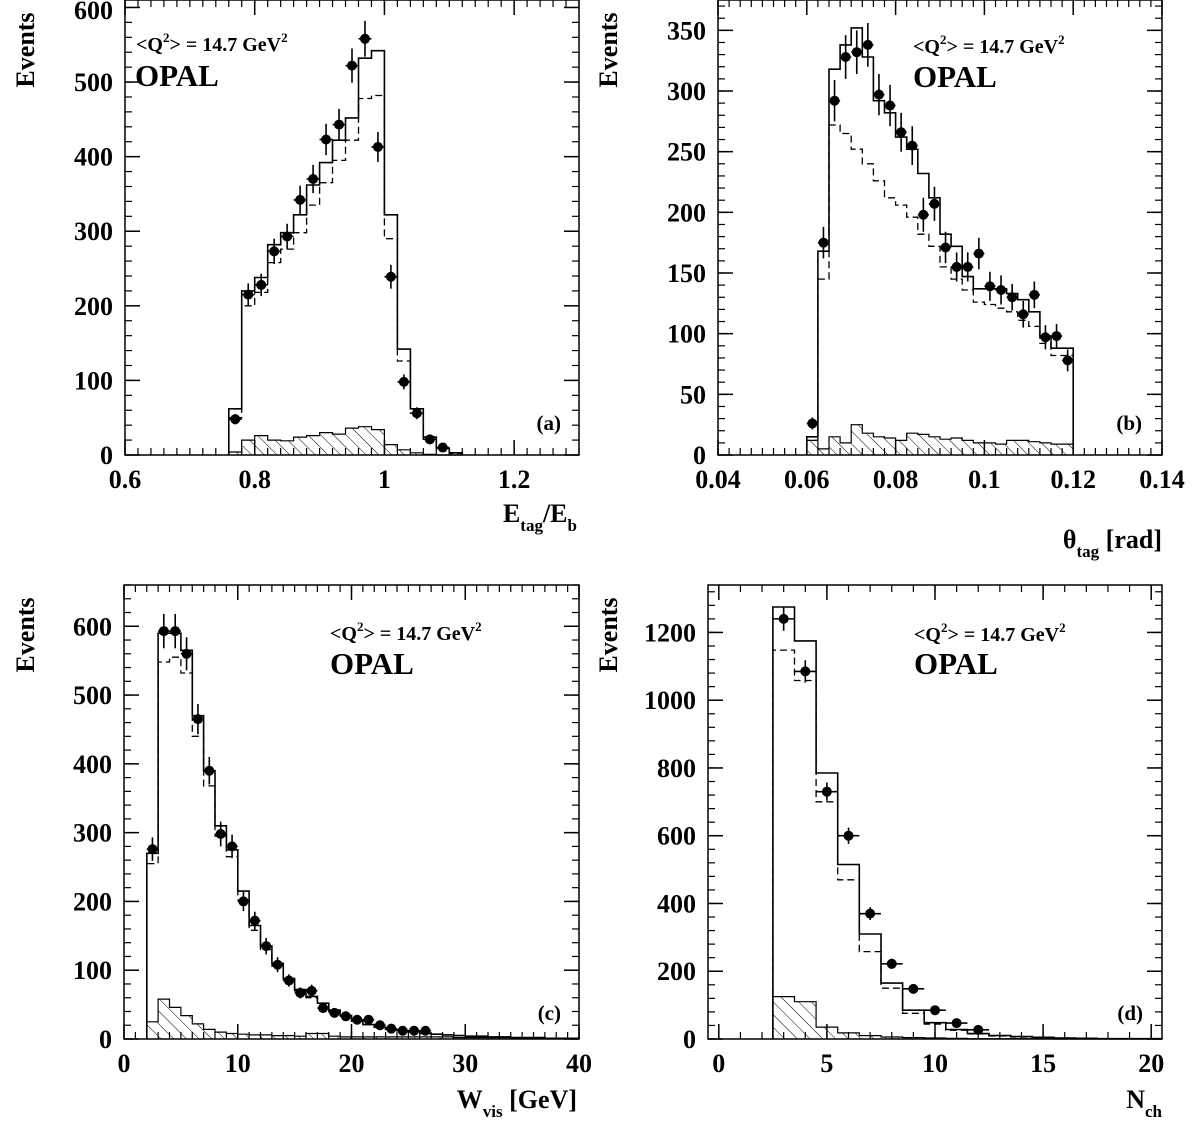 The width and height of the screenshot is (1203, 1126). I want to click on panel-b-y-tick-label: 50, so click(693, 394).